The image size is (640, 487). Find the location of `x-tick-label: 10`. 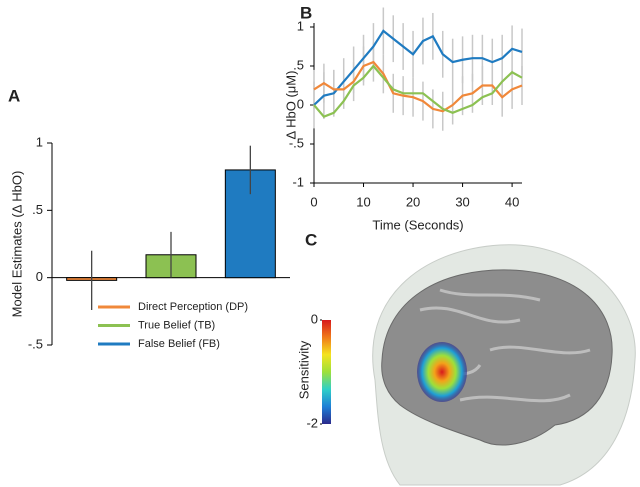

x-tick-label: 10 is located at coordinates (363, 201).